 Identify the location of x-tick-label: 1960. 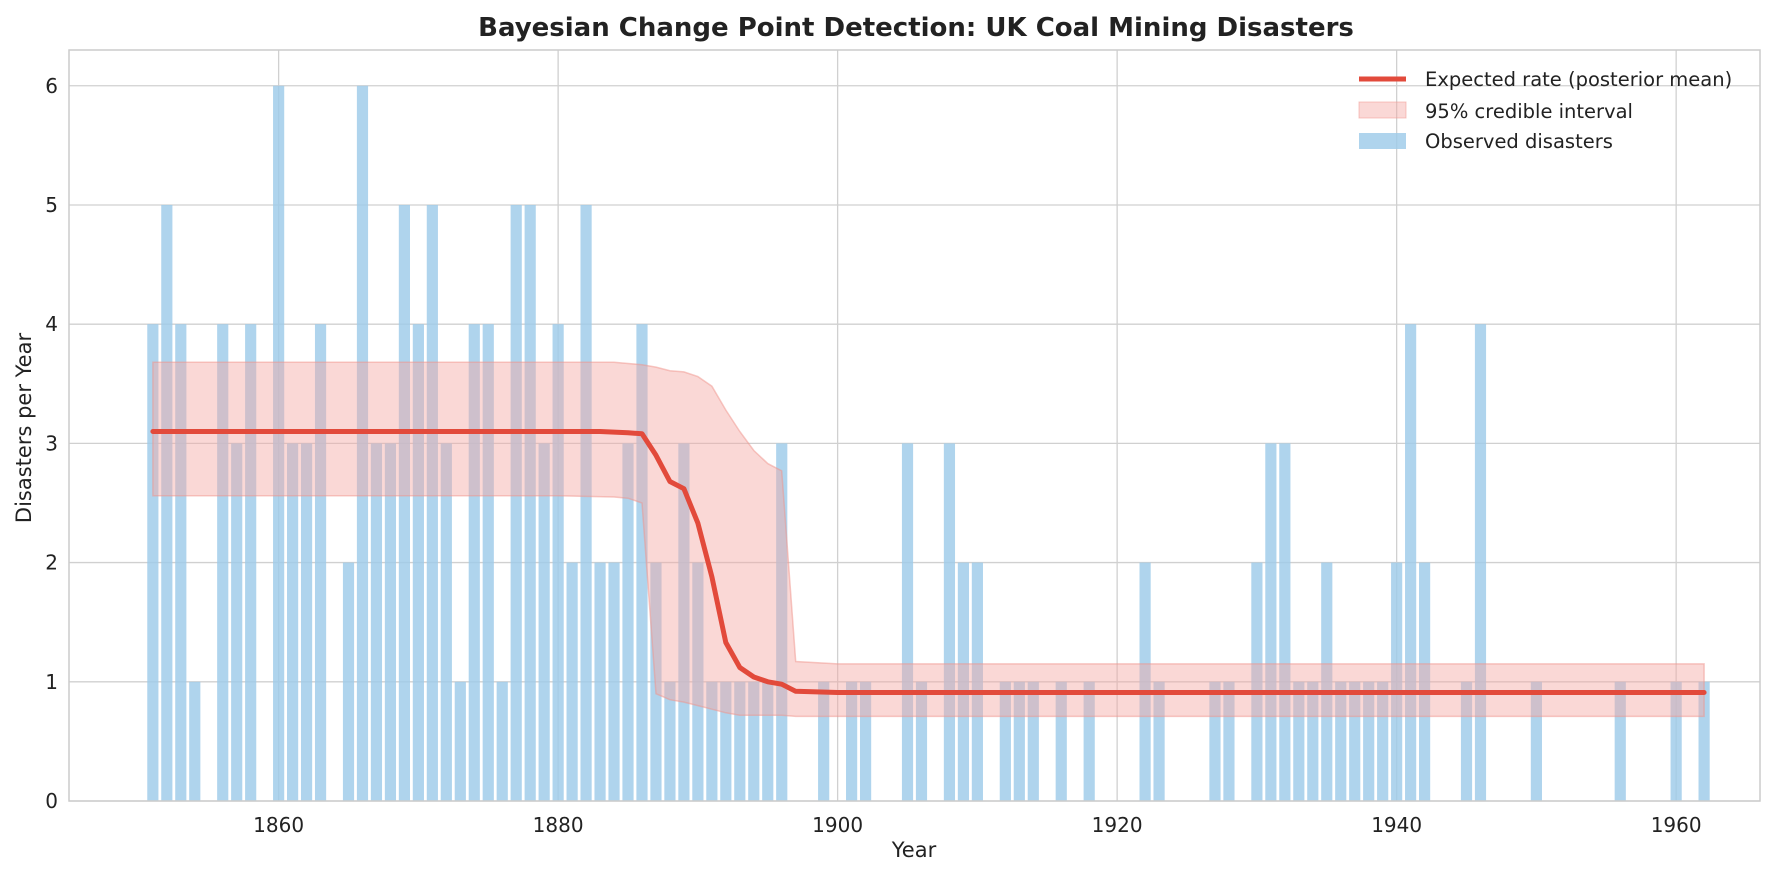
(1676, 825).